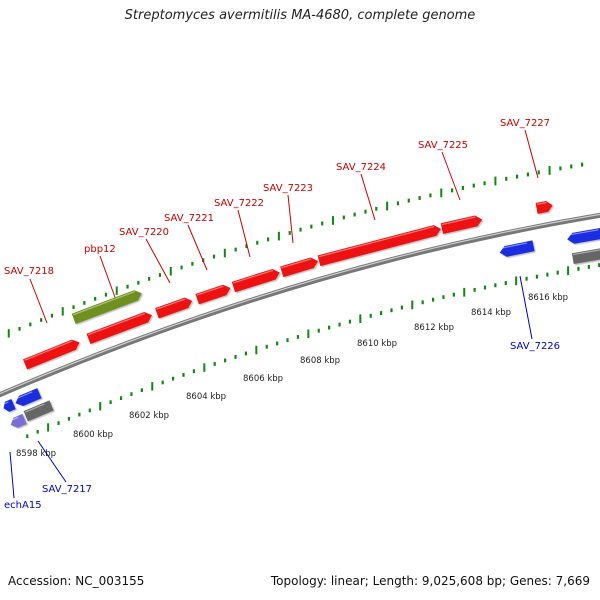 This screenshot has height=600, width=600. What do you see at coordinates (93, 435) in the screenshot?
I see `scale-label: 8600 kbp` at bounding box center [93, 435].